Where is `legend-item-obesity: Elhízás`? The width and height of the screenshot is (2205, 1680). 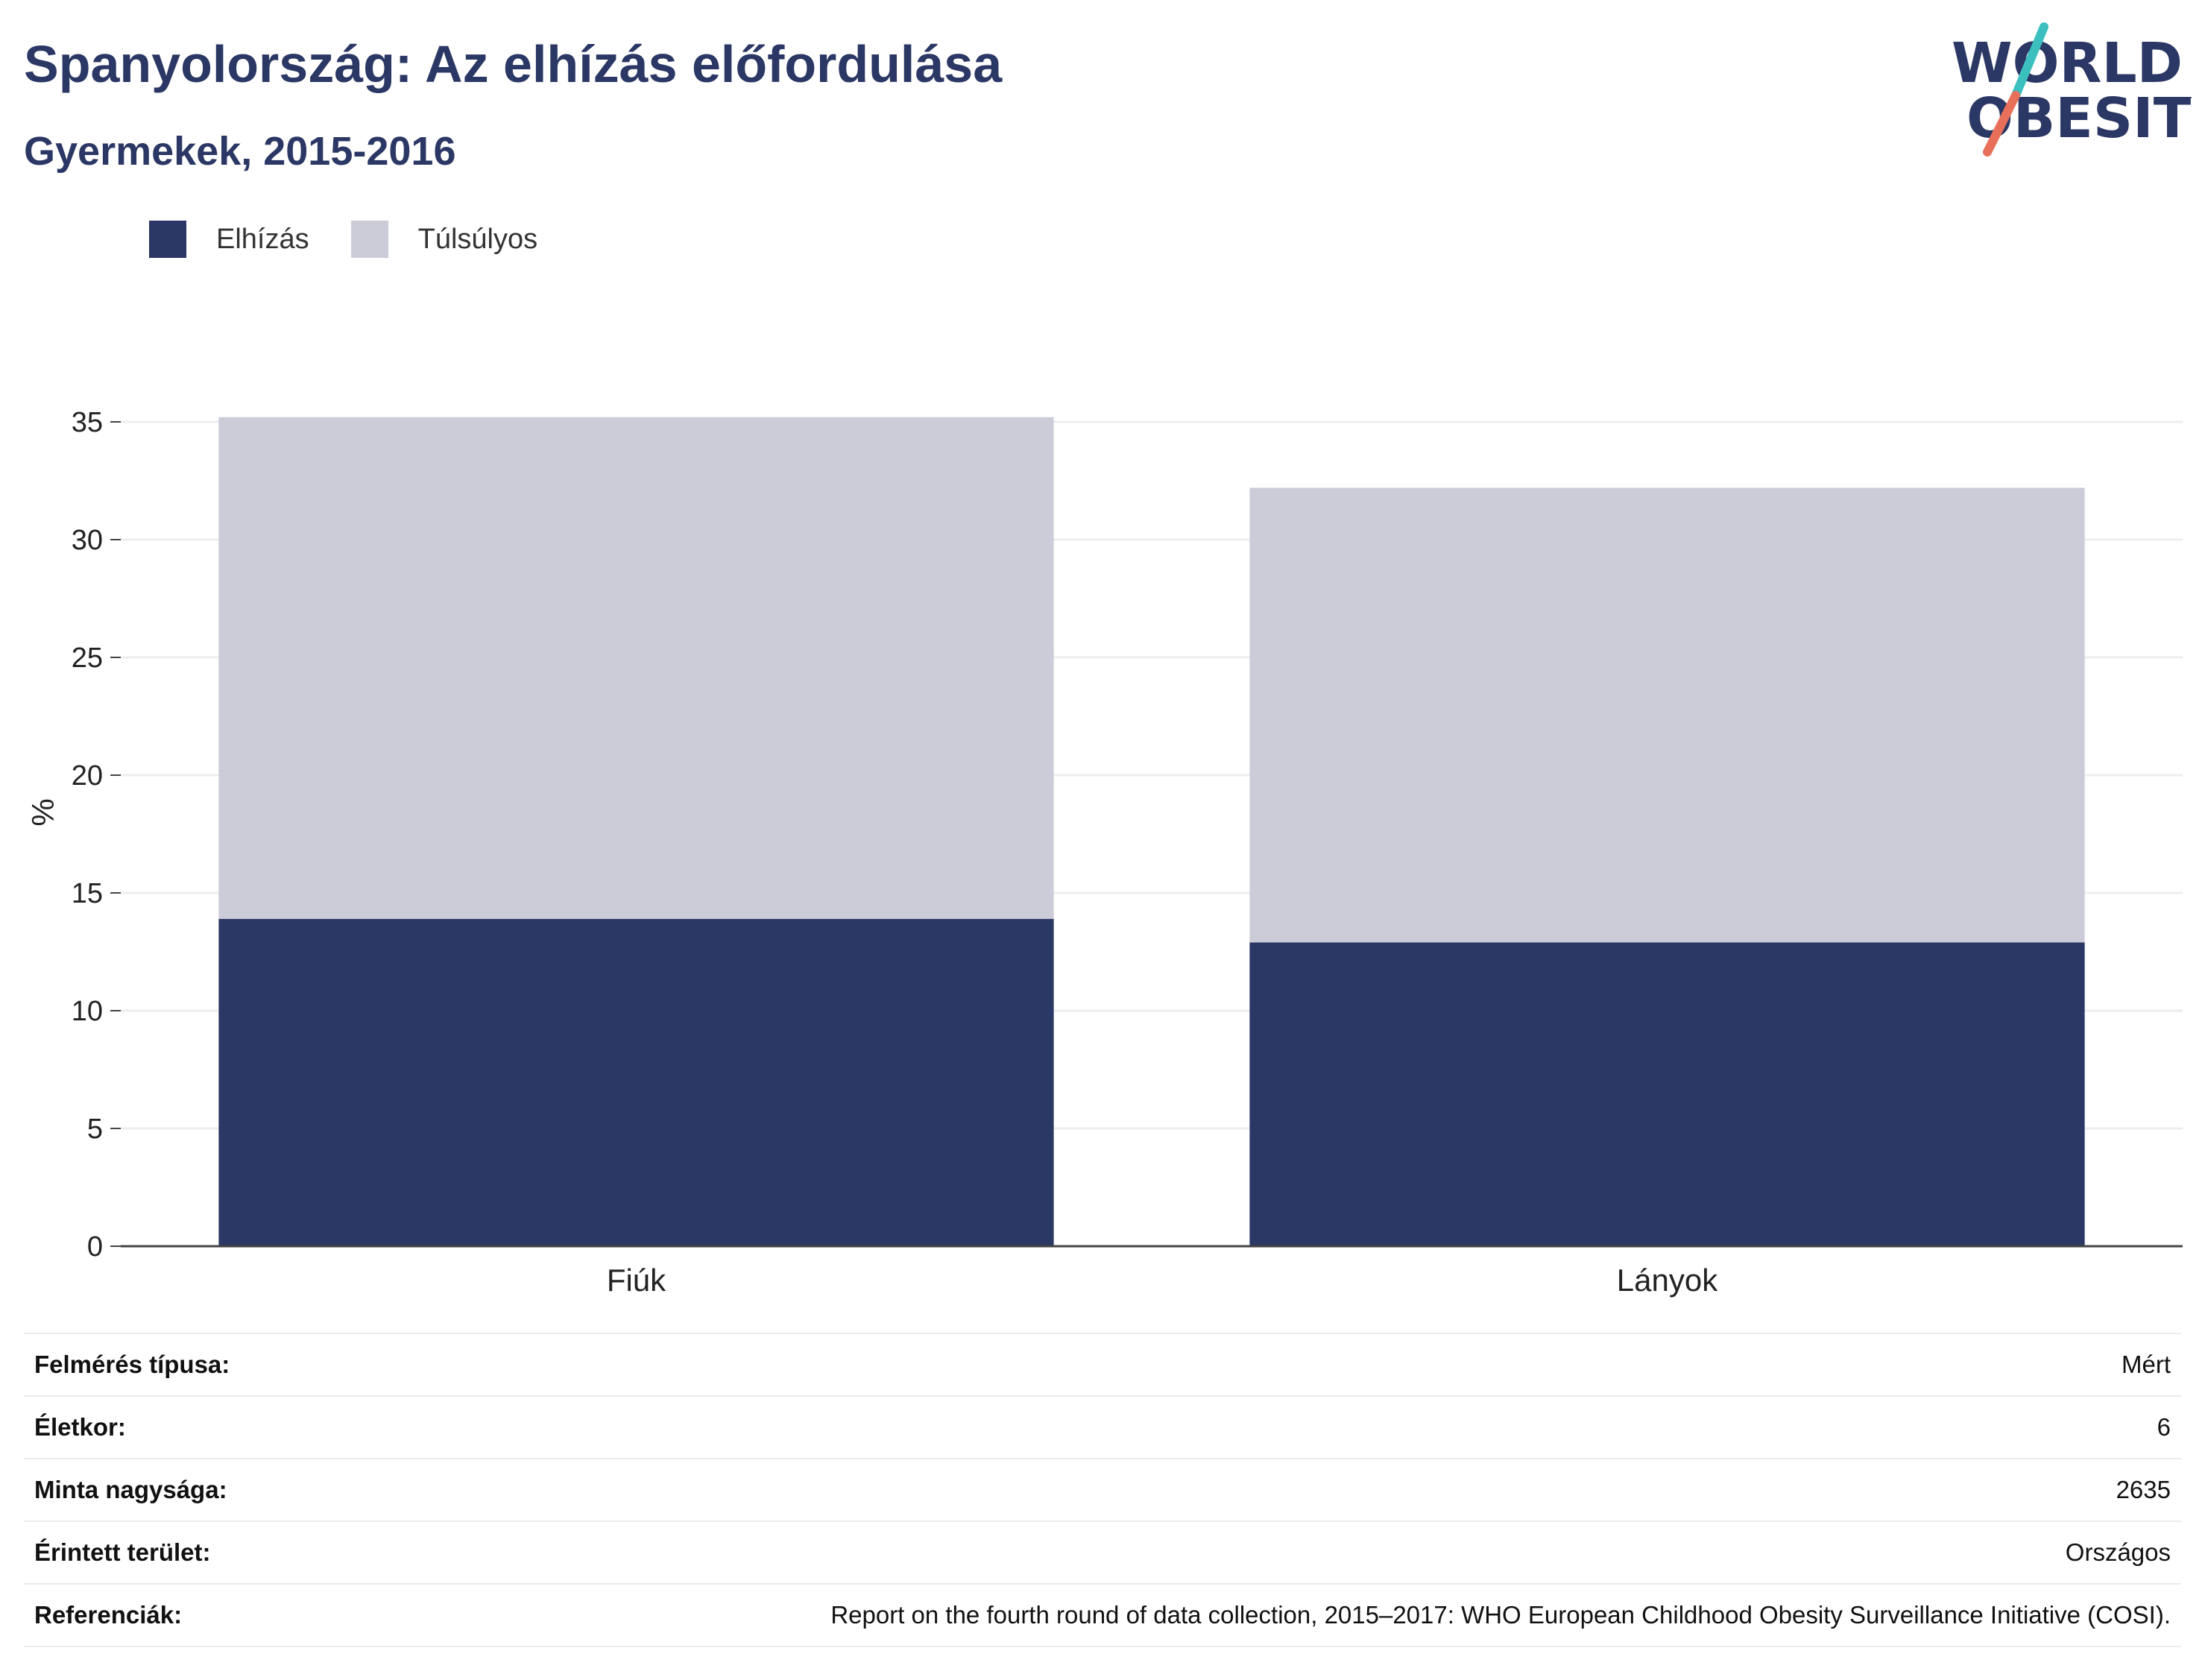 legend-item-obesity: Elhízás is located at coordinates (229, 239).